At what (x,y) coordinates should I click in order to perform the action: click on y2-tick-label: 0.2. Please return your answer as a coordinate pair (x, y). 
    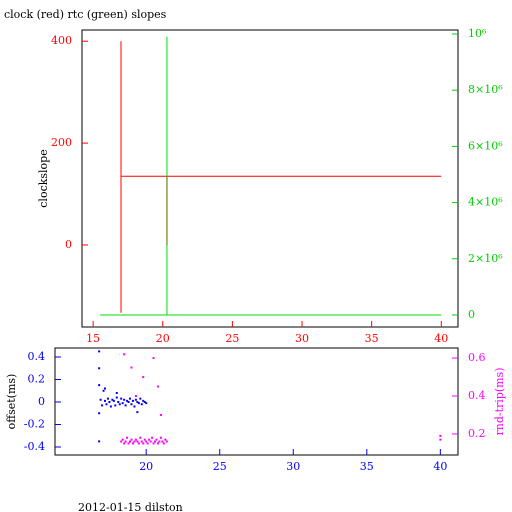
    Looking at the image, I should click on (477, 433).